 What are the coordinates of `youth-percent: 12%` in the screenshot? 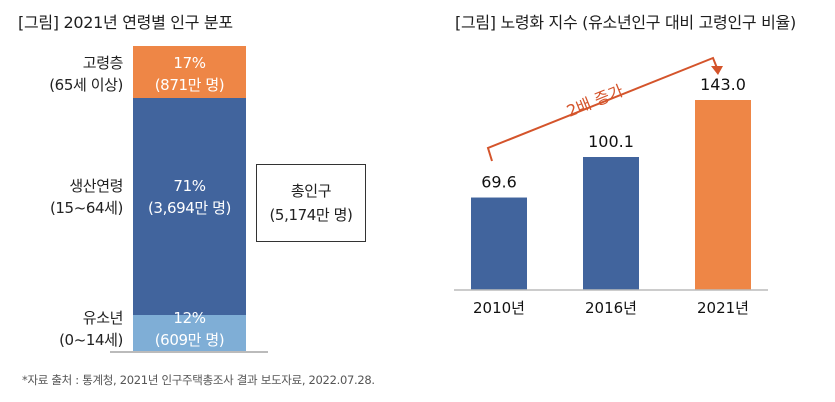 It's located at (189, 318).